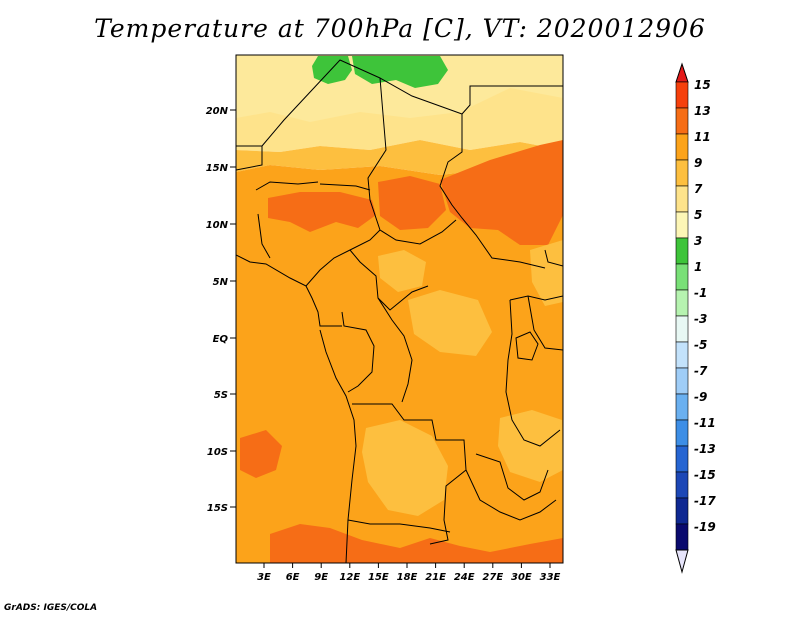 The height and width of the screenshot is (618, 800). What do you see at coordinates (698, 241) in the screenshot?
I see `colorbar-label: 3` at bounding box center [698, 241].